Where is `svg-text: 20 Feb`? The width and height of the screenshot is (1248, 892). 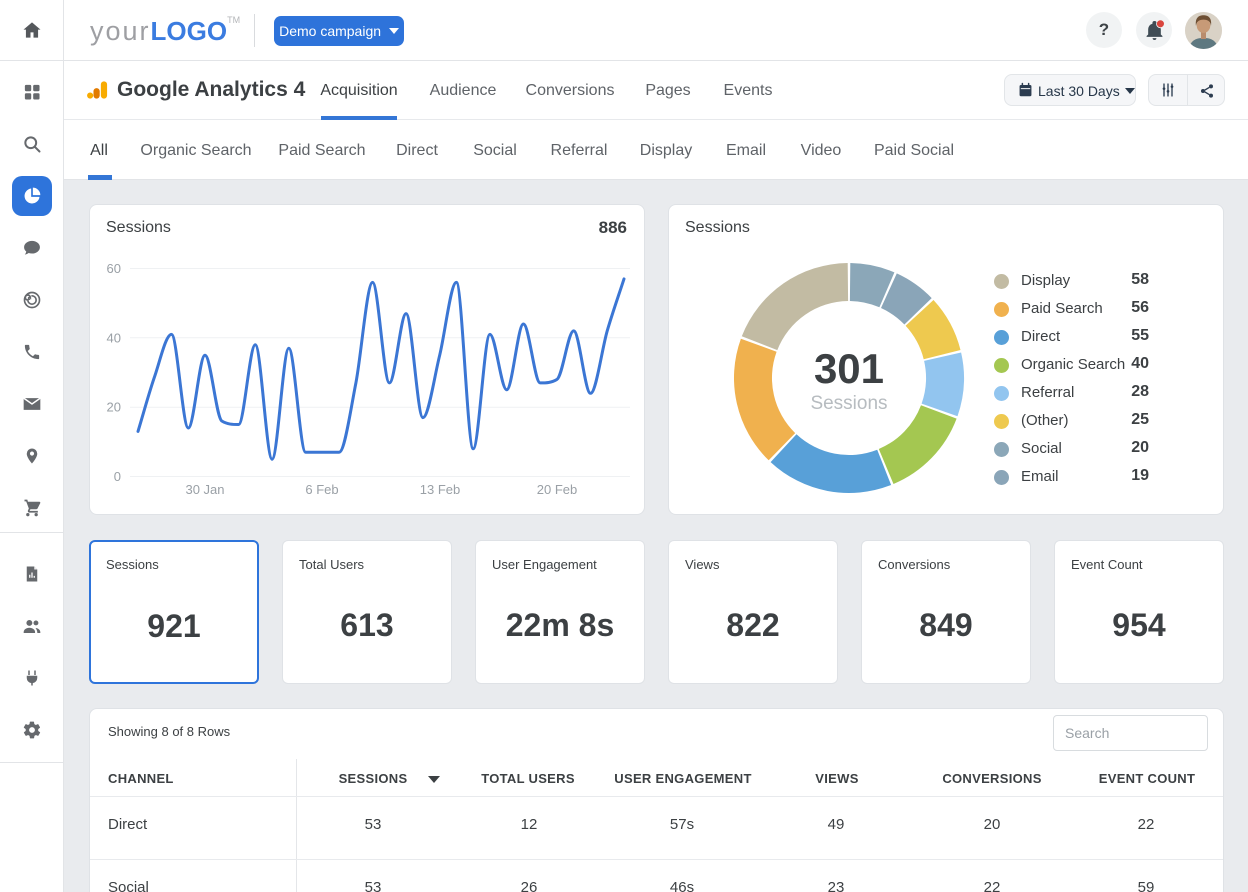 svg-text: 20 Feb is located at coordinates (557, 489).